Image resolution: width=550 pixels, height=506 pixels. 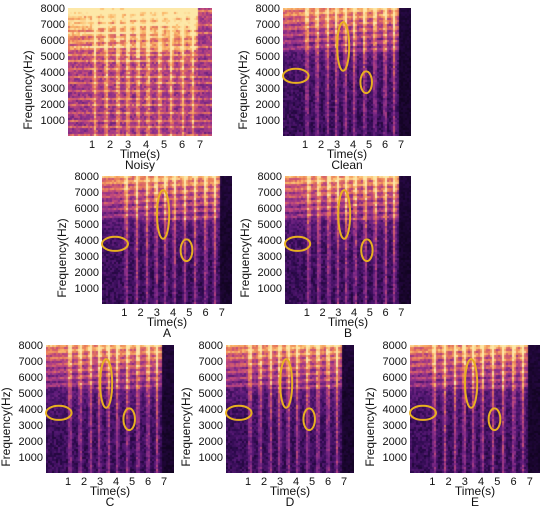 I want to click on spectrogram-image, so click(x=140, y=72).